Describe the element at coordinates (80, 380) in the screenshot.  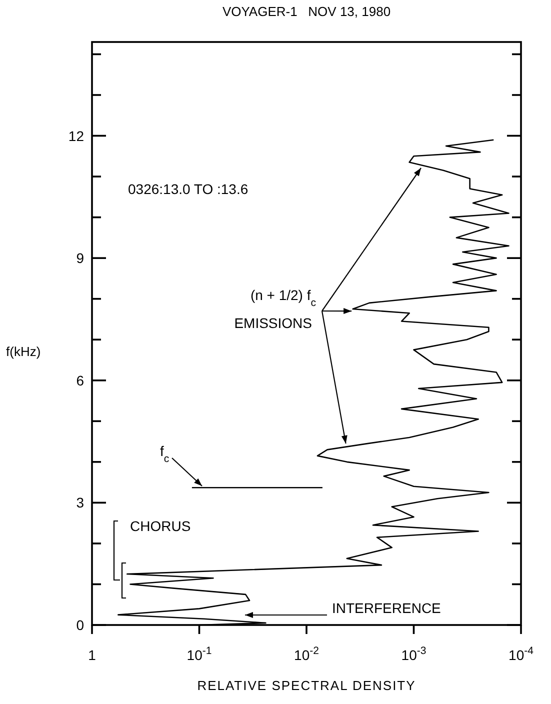
I see `y-tick-label: 6` at that location.